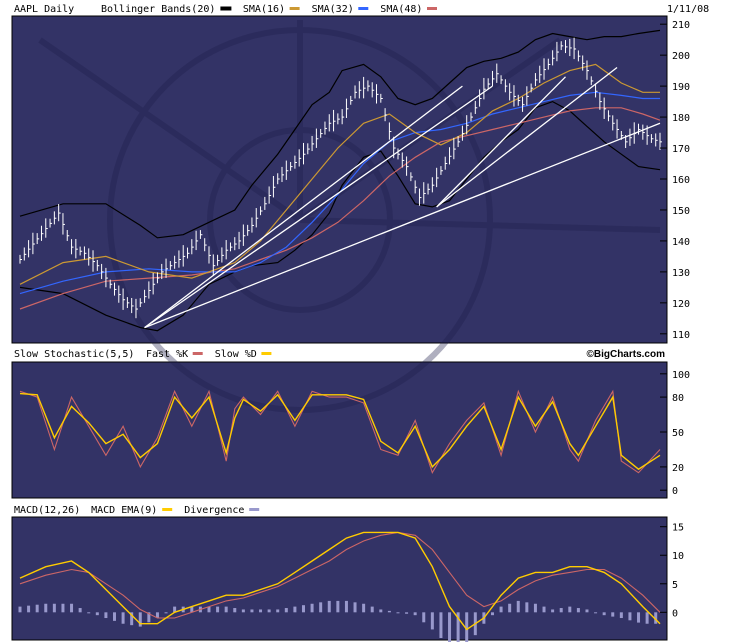  I want to click on y-tick-label: 110, so click(681, 335).